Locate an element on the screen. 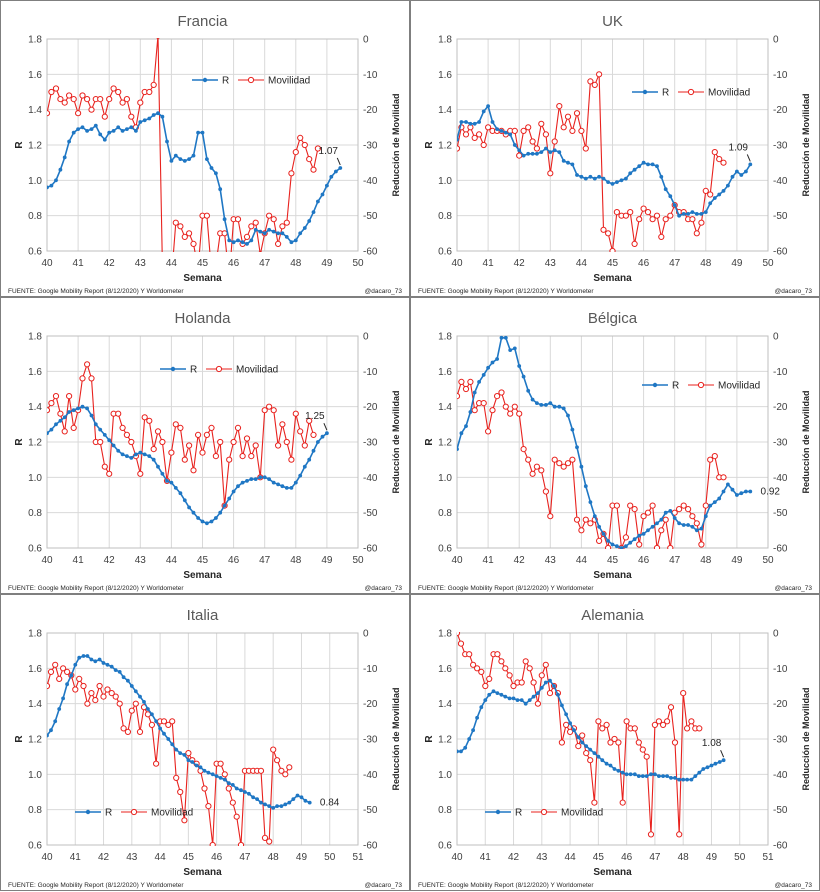 The width and height of the screenshot is (820, 892). x-tick-label: 41 is located at coordinates (79, 263).